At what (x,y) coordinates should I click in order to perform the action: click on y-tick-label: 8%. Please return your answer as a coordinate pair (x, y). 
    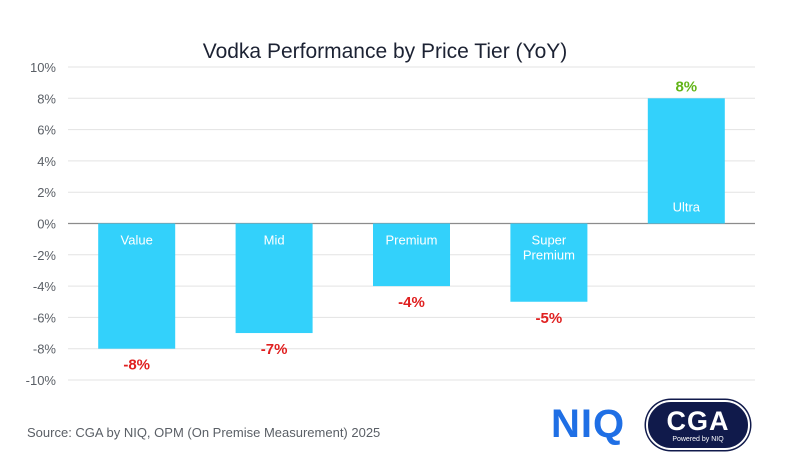
    Looking at the image, I should click on (46, 98).